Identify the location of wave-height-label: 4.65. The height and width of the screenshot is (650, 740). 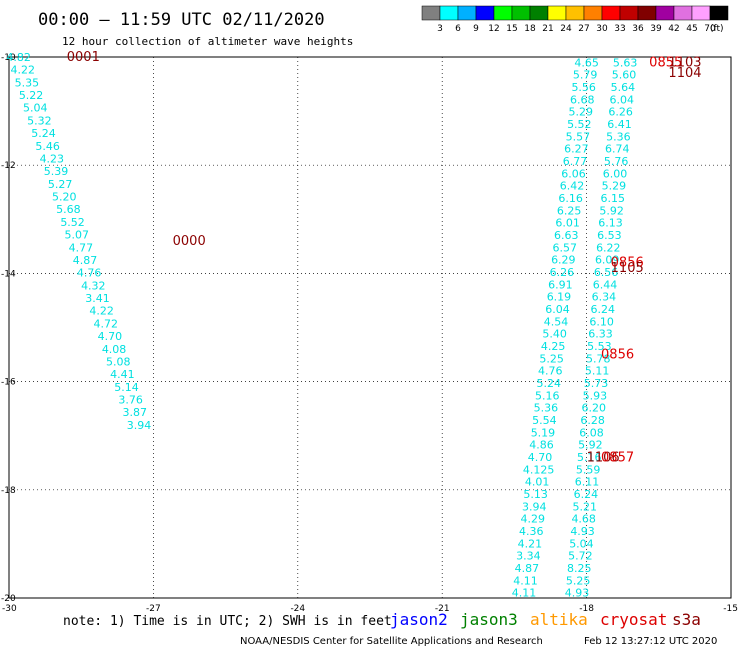
(586, 62).